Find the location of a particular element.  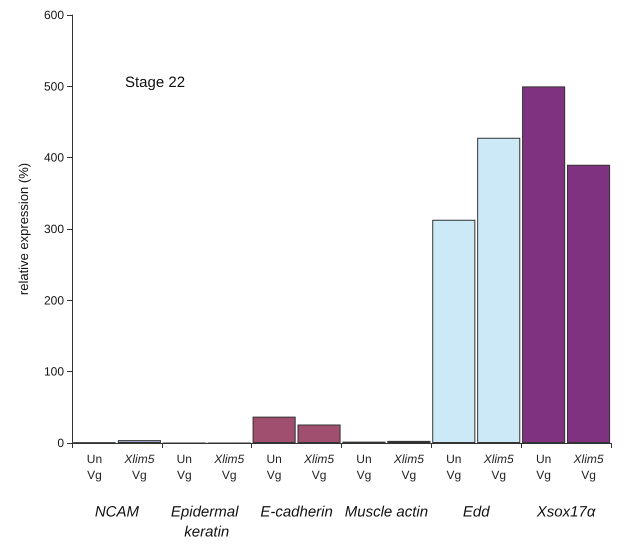

y-tick-label: 0 is located at coordinates (60, 443).